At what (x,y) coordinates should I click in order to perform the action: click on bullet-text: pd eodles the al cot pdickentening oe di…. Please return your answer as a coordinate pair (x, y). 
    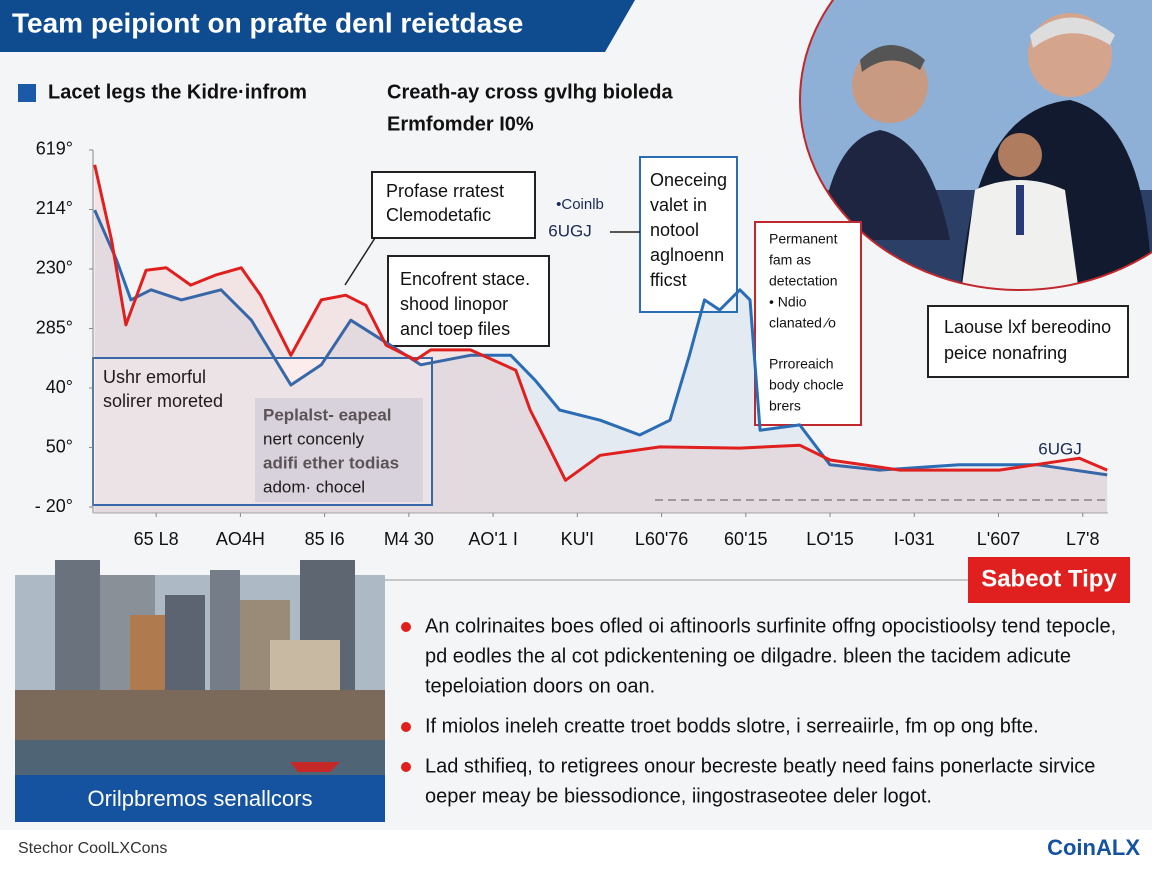
    Looking at the image, I should click on (748, 656).